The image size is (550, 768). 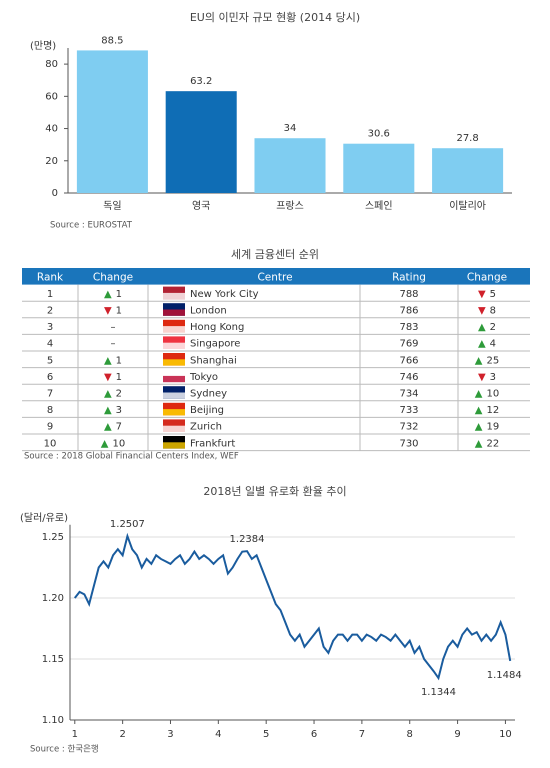 What do you see at coordinates (50, 311) in the screenshot?
I see `cell: 2` at bounding box center [50, 311].